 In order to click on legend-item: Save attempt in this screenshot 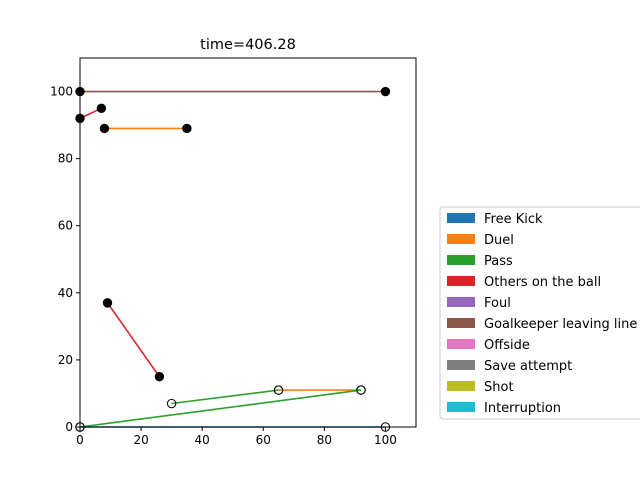, I will do `click(509, 366)`.